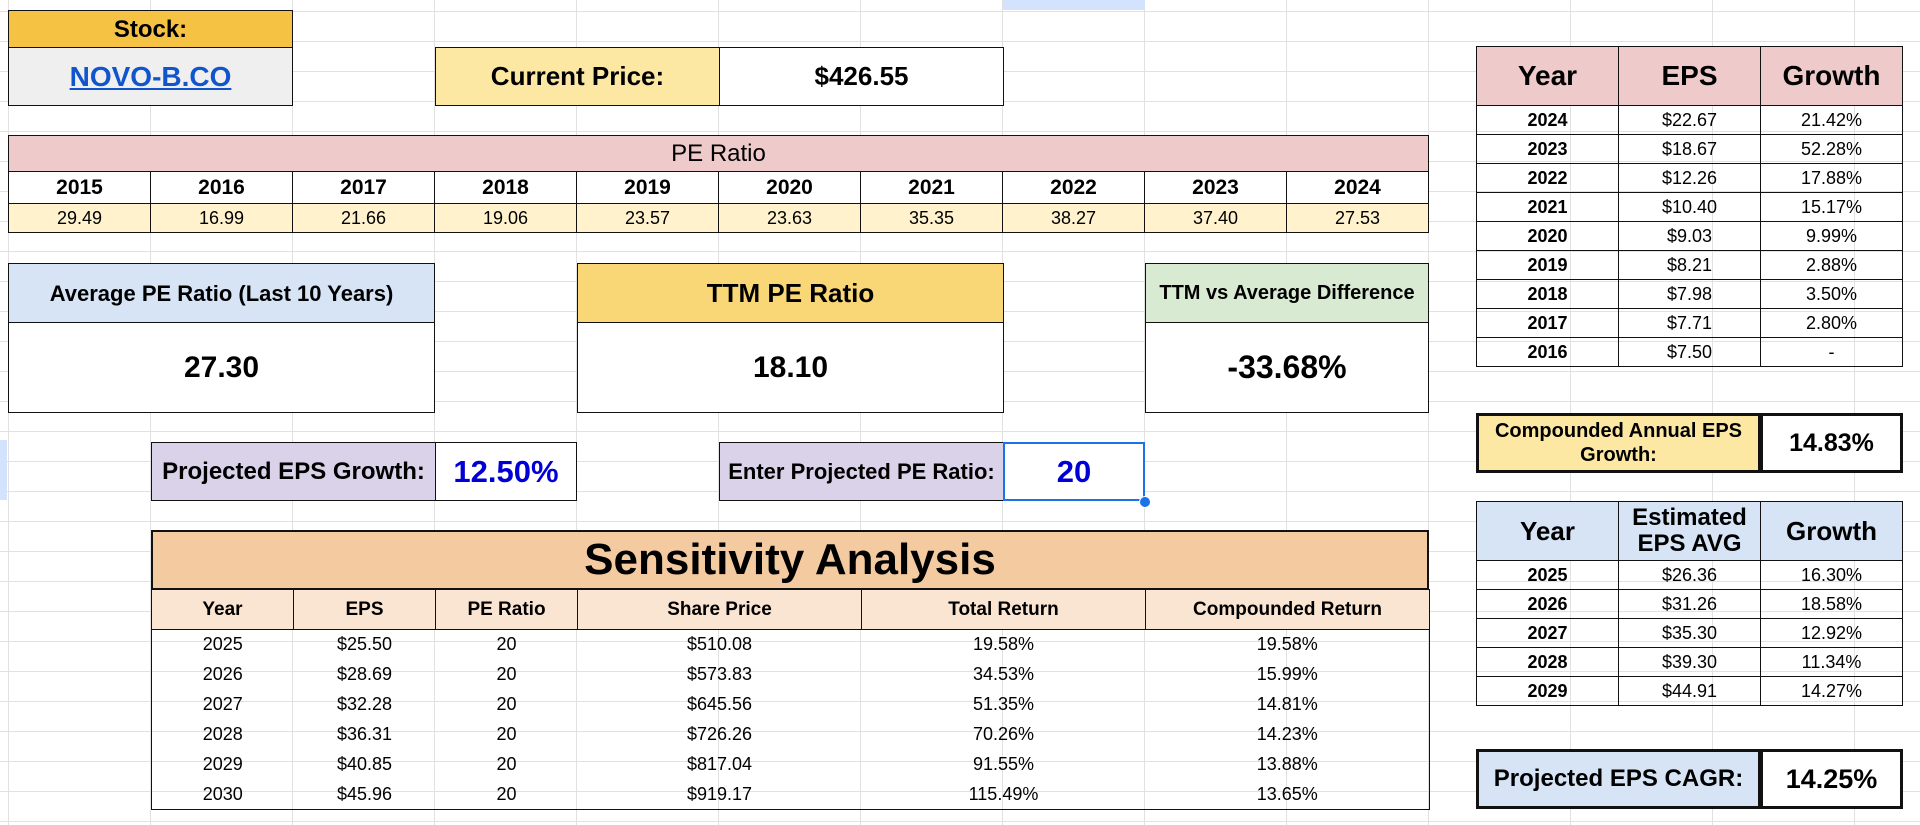  What do you see at coordinates (1689, 149) in the screenshot?
I see `eps-history-cell: $18.67` at bounding box center [1689, 149].